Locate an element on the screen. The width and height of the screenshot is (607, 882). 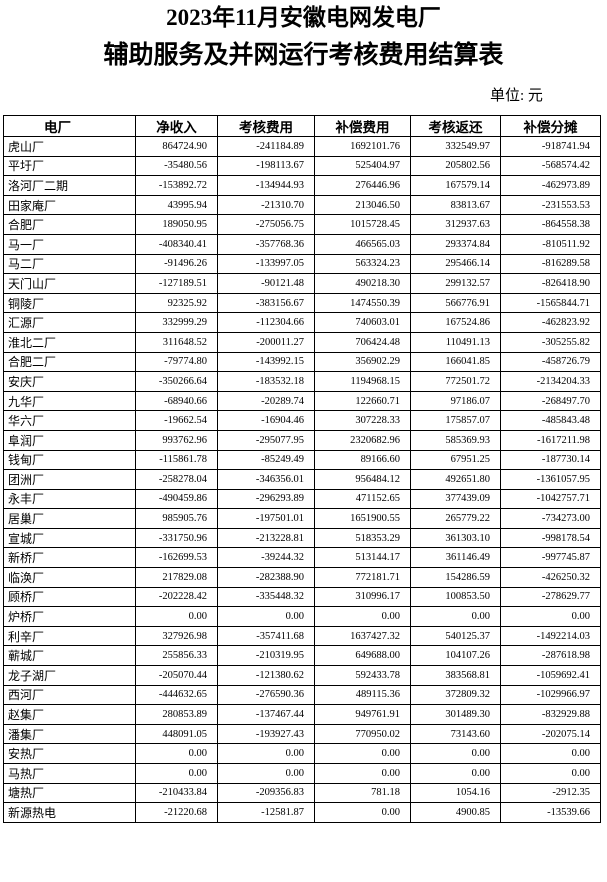
amount-cell: -198113.67 is located at coordinates (266, 166).